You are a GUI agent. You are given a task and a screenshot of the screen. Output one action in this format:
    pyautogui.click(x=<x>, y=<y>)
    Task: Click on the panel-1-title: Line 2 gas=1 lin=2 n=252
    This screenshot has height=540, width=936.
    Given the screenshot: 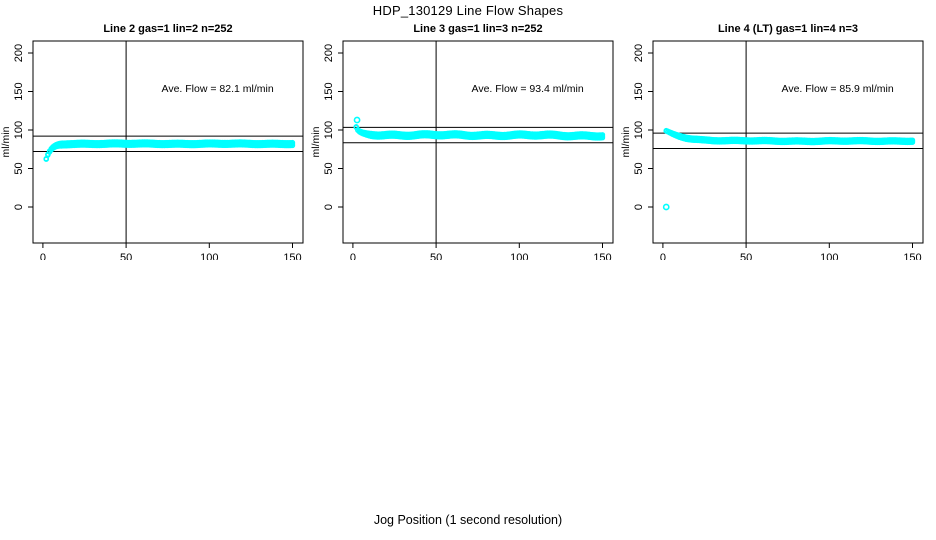 What is the action you would take?
    pyautogui.click(x=167, y=29)
    